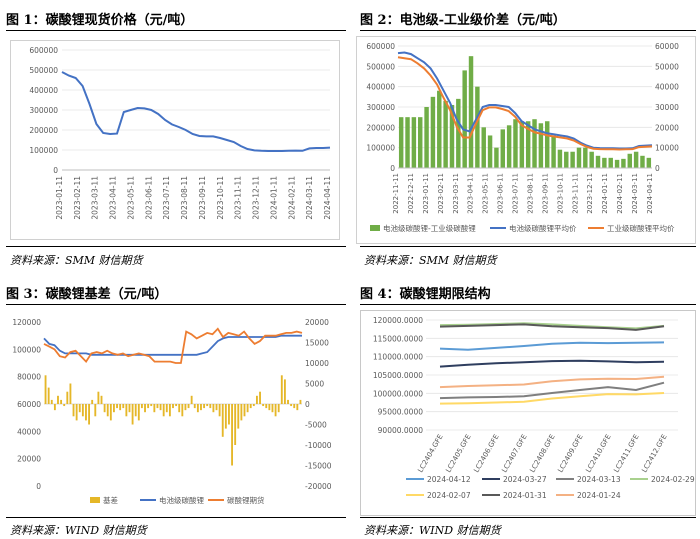  I want to click on y-tick-label: 300000, so click(43, 110).